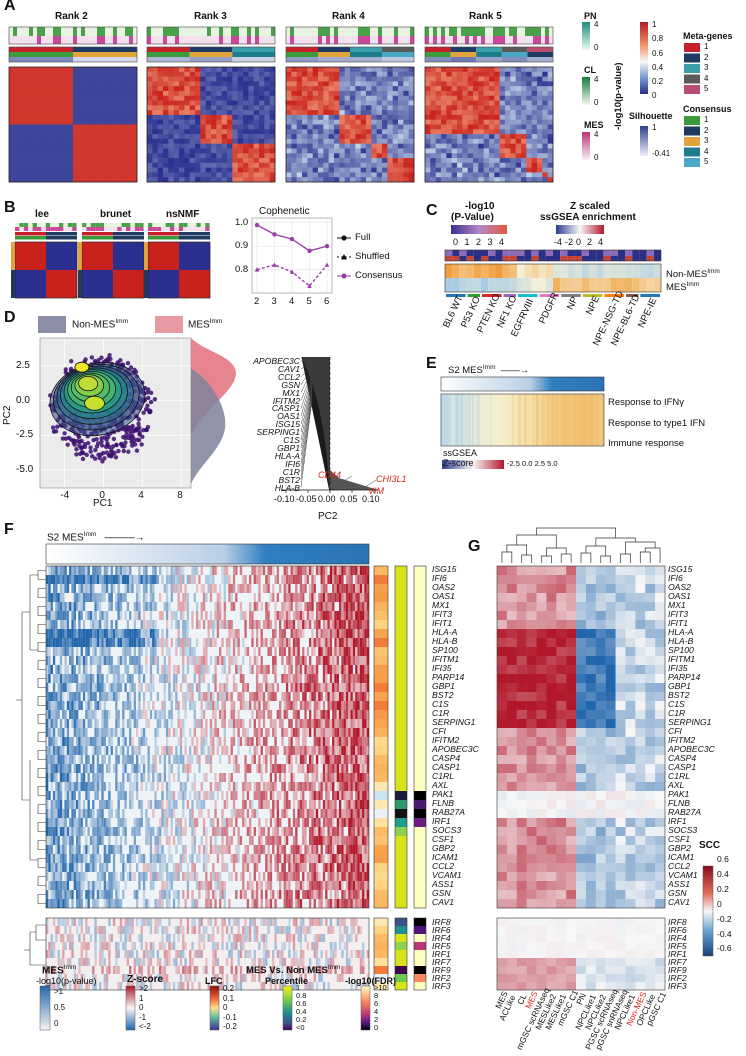 The width and height of the screenshot is (746, 1056). Describe the element at coordinates (102, 461) in the screenshot. I see `scatter-point` at that location.